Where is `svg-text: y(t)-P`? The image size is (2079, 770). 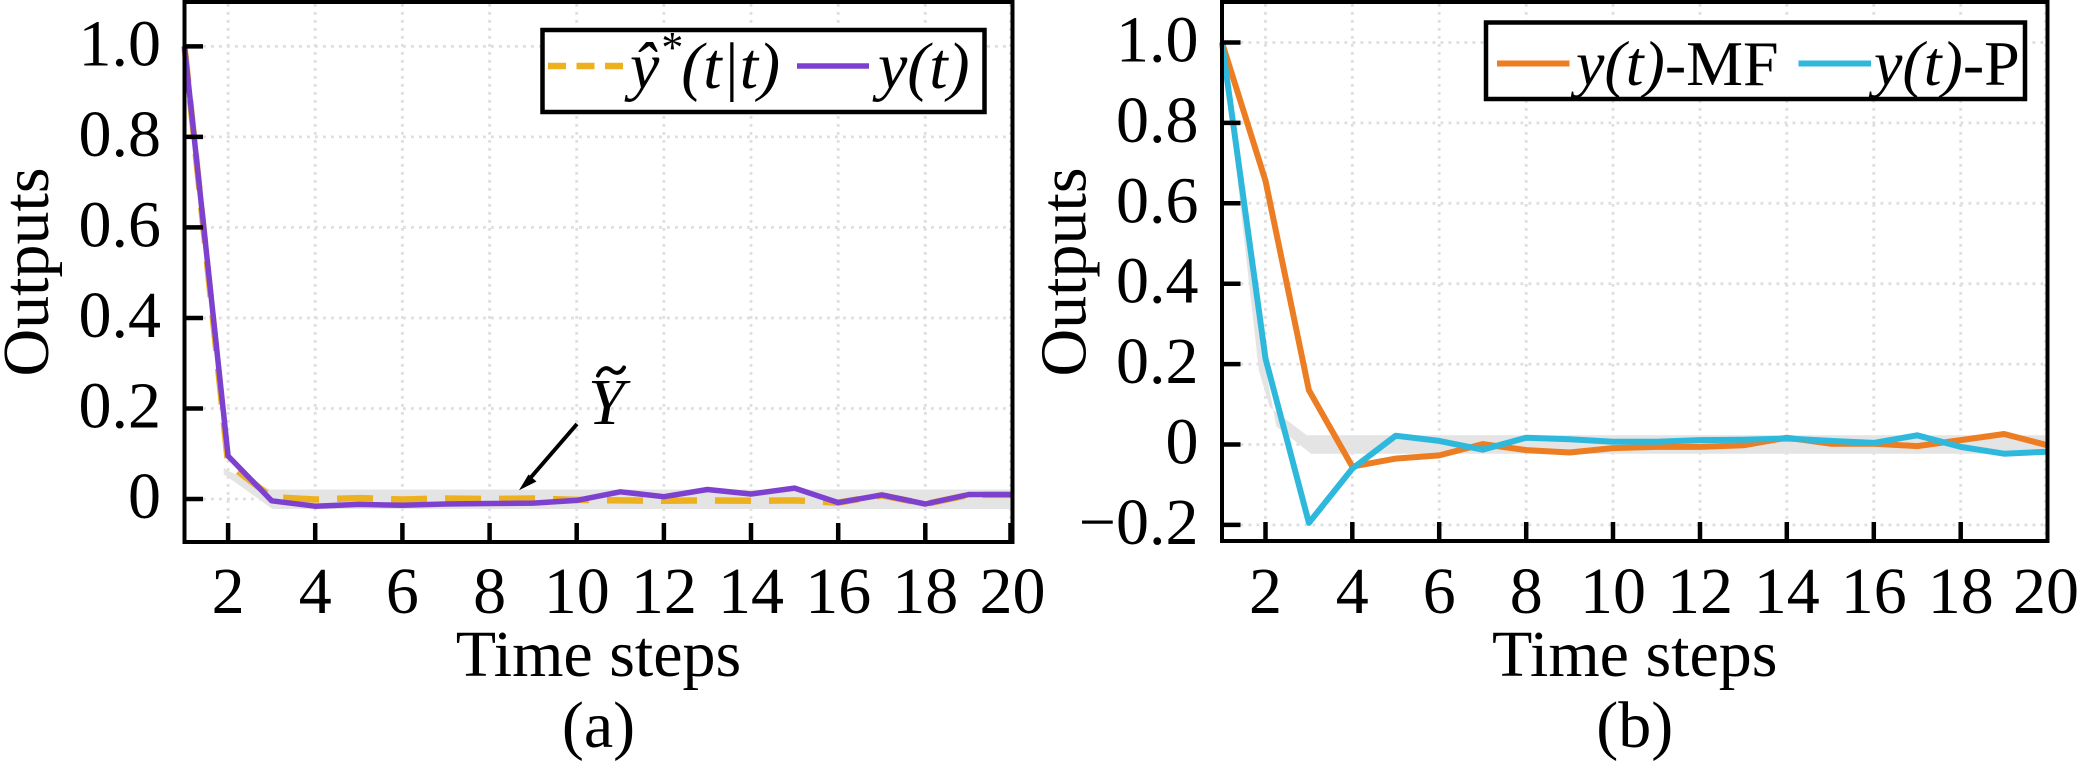 svg-text: y(t)-P is located at coordinates (1944, 63).